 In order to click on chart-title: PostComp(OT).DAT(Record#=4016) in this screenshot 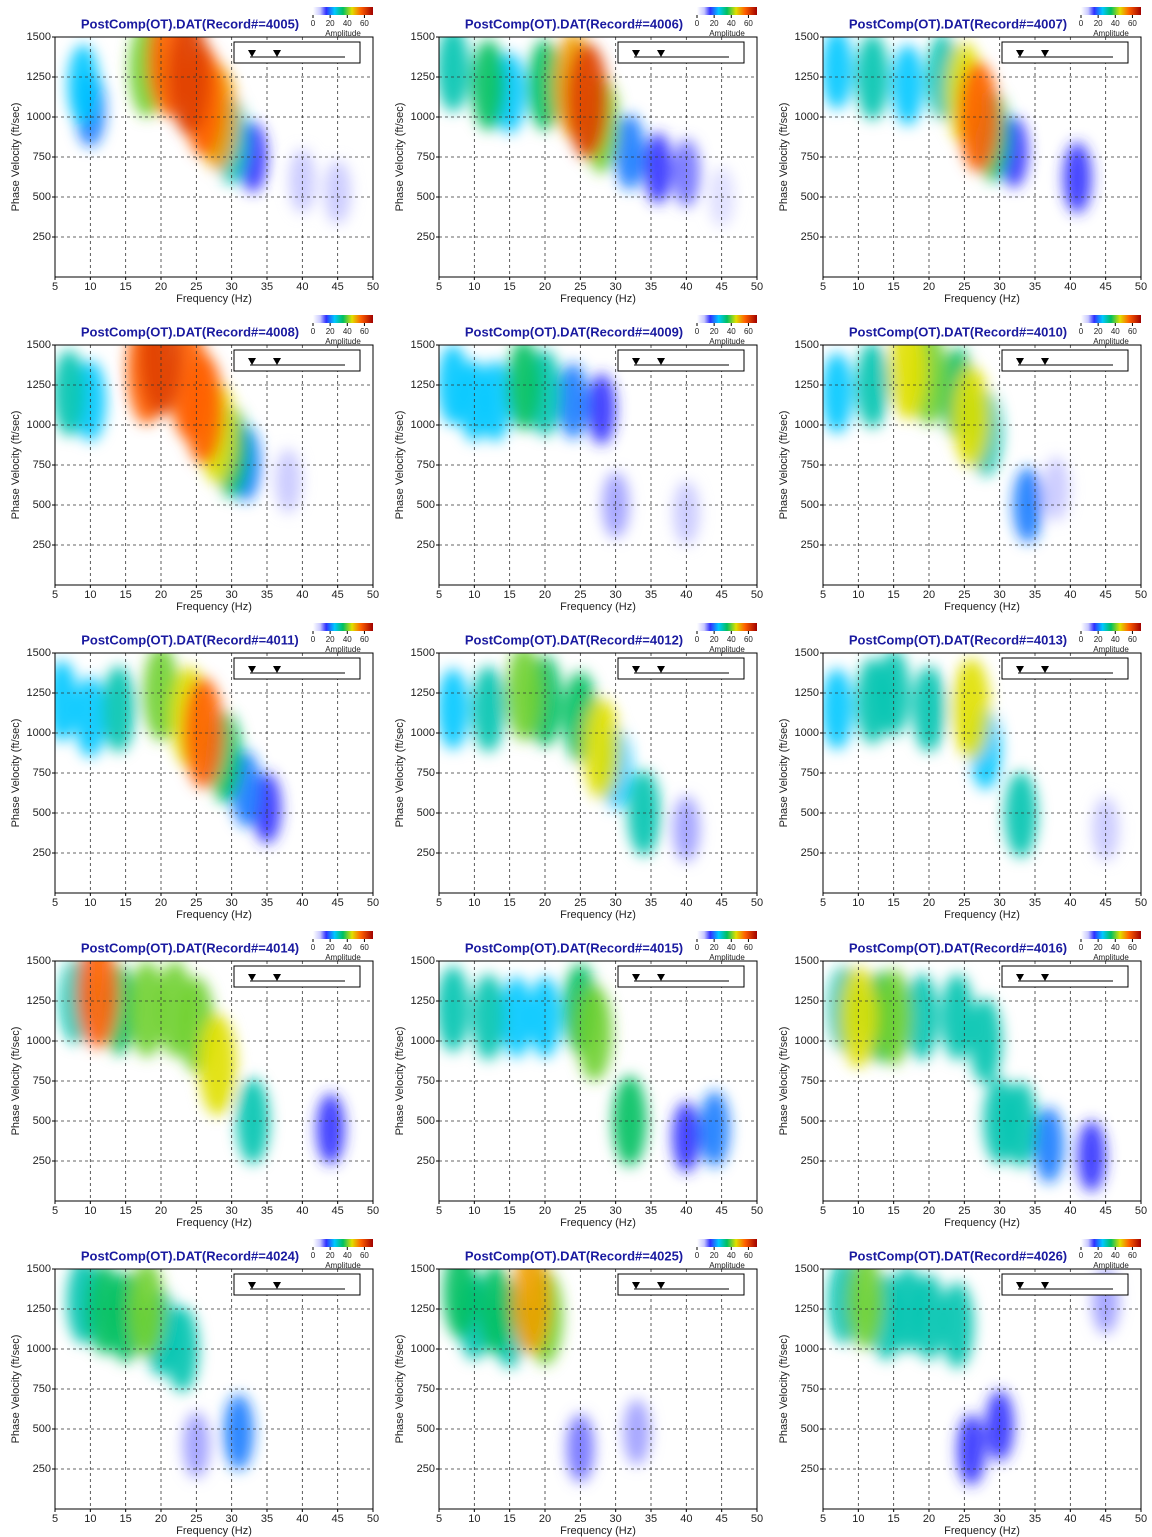, I will do `click(958, 947)`.